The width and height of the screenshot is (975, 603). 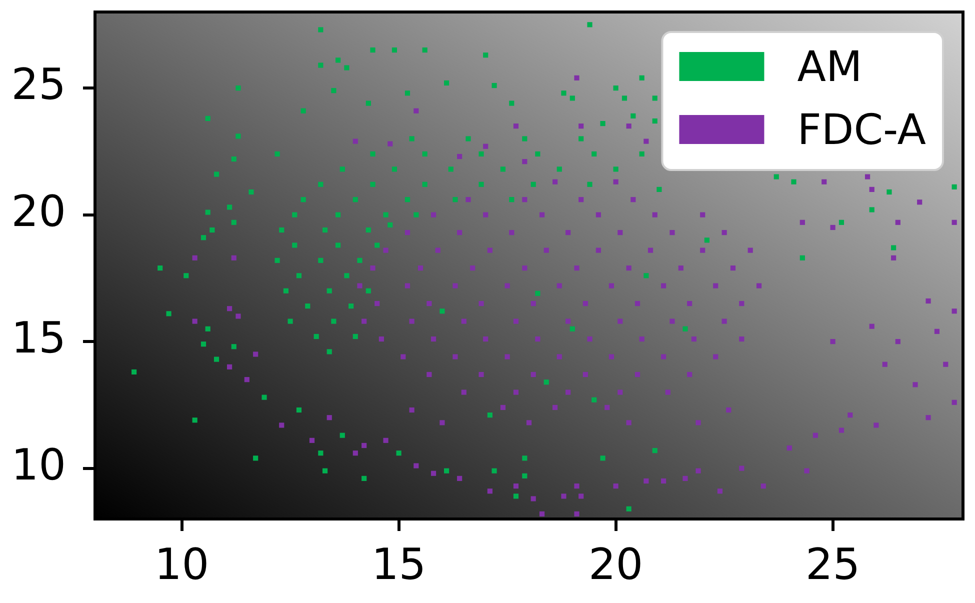 I want to click on x-tick-label: 10, so click(x=182, y=565).